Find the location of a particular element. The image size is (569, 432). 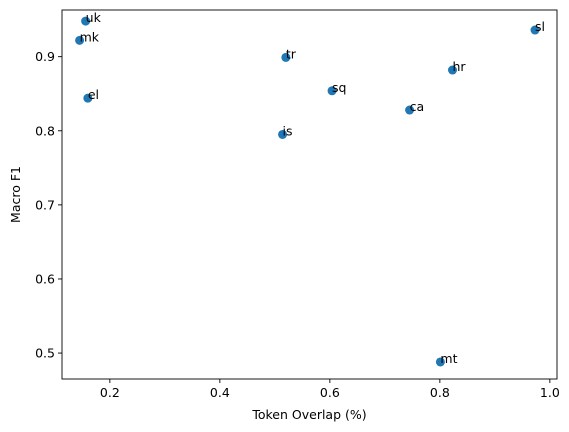

x-tick-label: 0.4 is located at coordinates (220, 392).